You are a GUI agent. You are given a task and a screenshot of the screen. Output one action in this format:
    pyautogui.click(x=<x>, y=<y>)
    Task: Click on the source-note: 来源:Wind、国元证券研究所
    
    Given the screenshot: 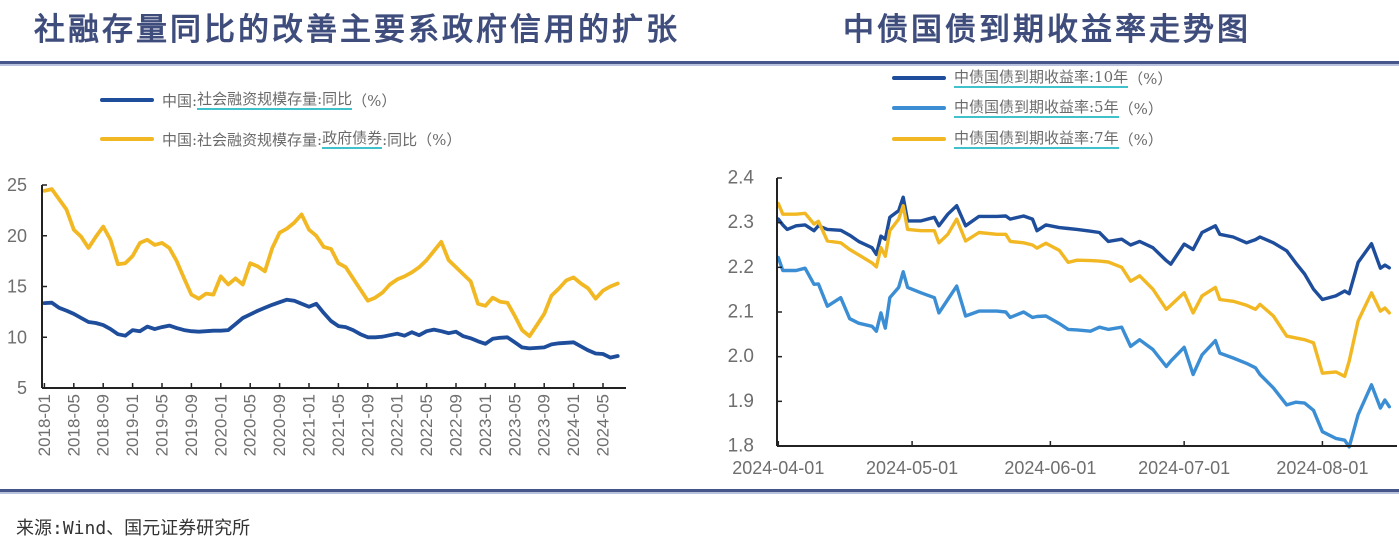 What is the action you would take?
    pyautogui.click(x=133, y=528)
    